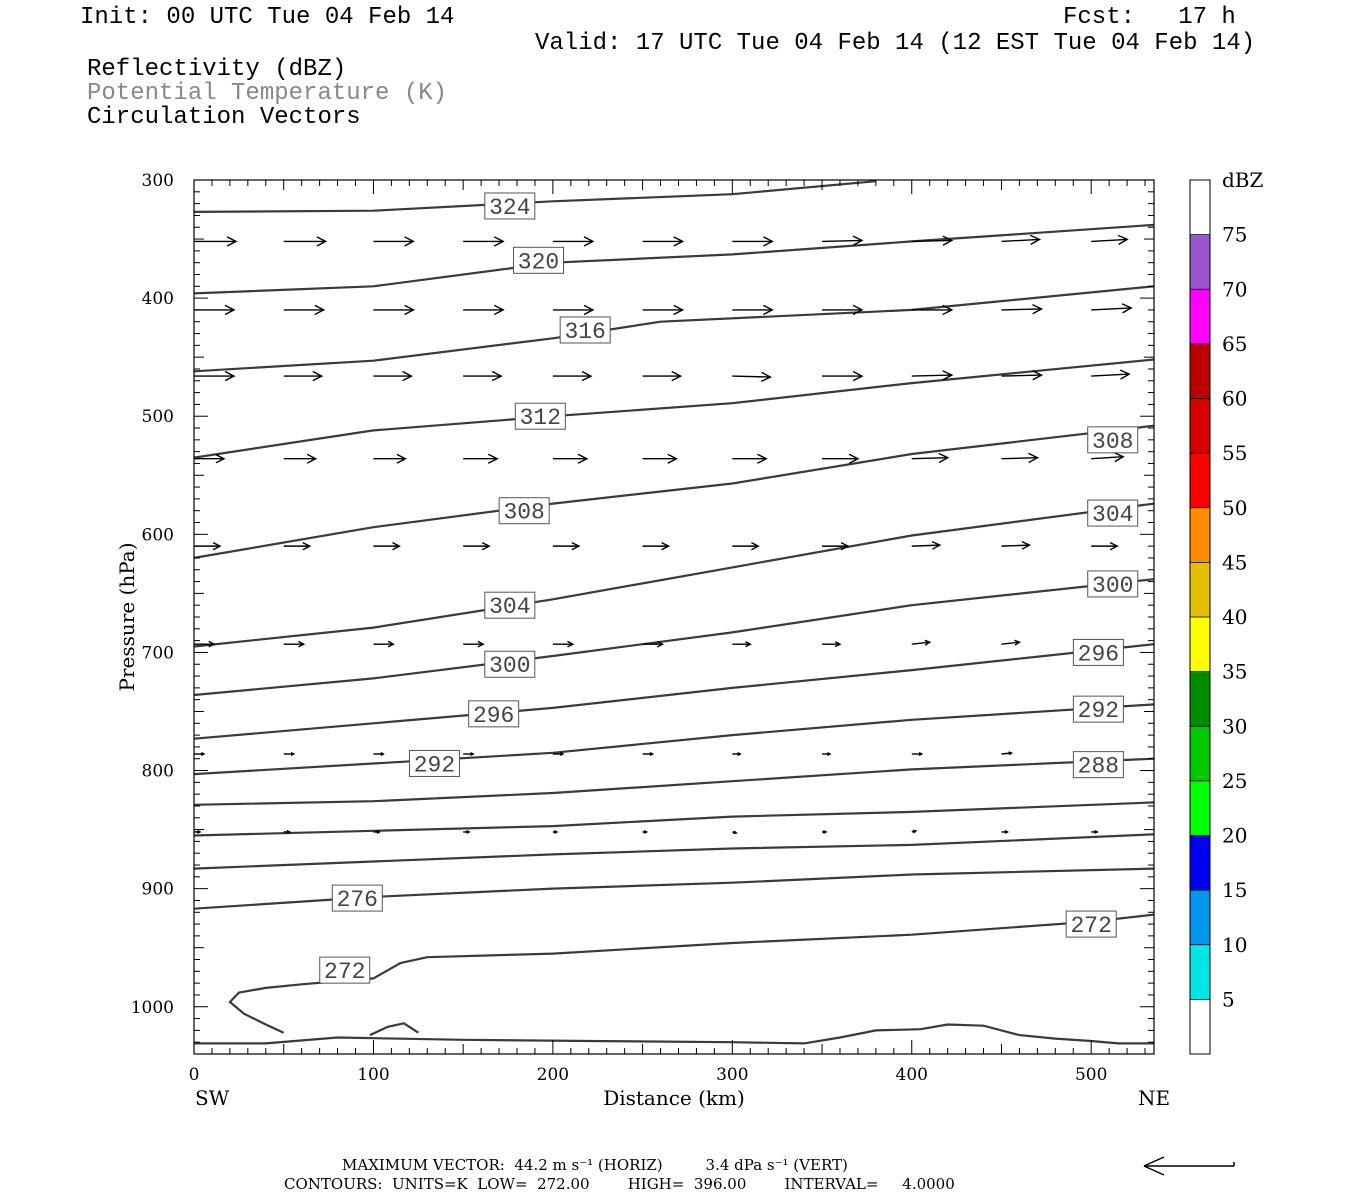  I want to click on field-potential-temperature: Potential Temperature (K), so click(267, 93).